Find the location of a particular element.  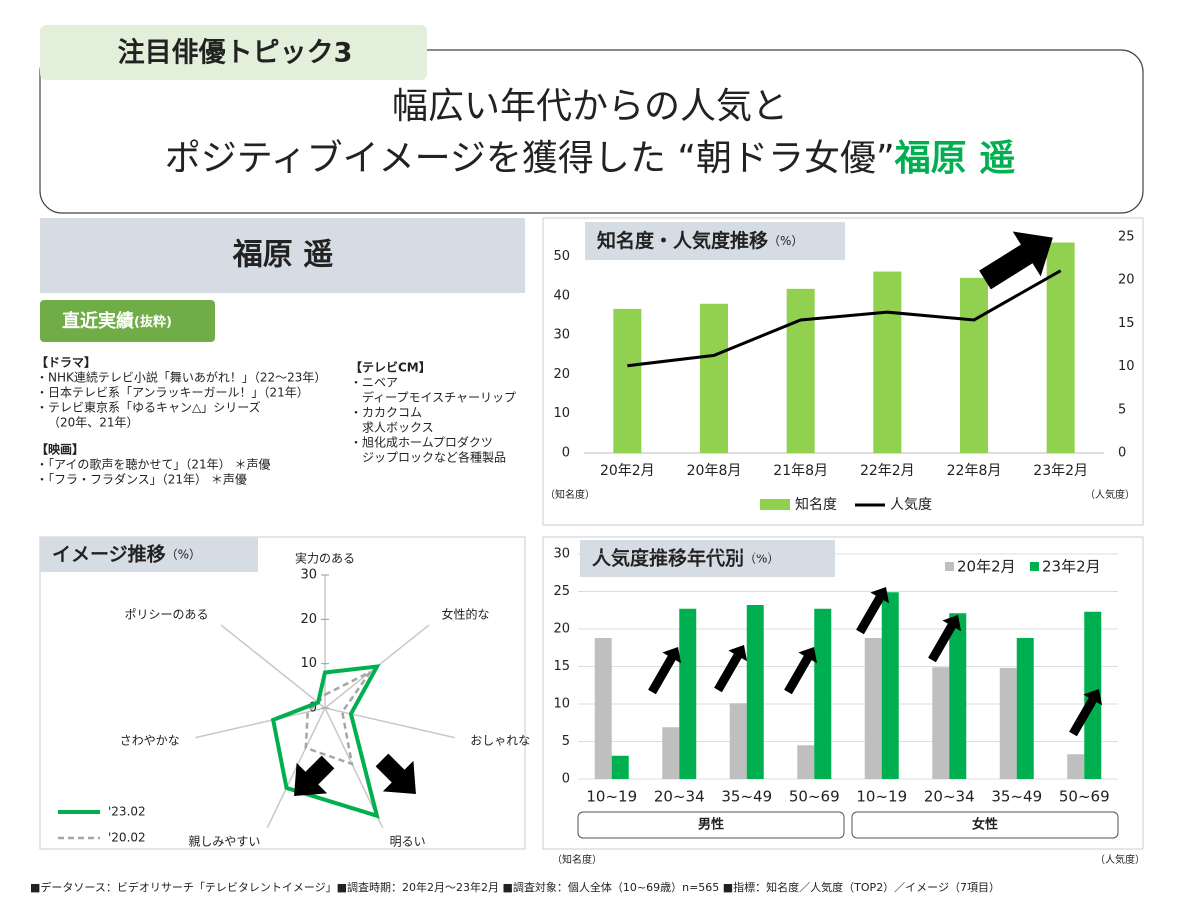

work-line: ディープモイスチャーリップ is located at coordinates (439, 397).